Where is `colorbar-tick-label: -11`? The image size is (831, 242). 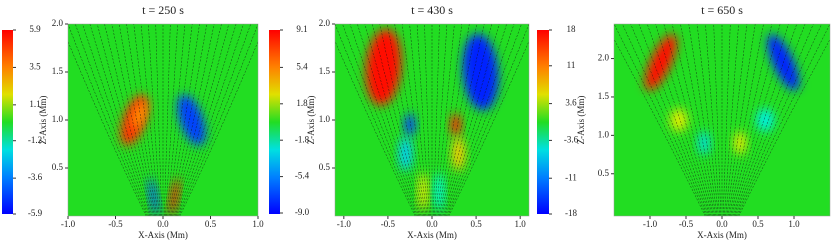 colorbar-tick-label: -11 is located at coordinates (571, 177).